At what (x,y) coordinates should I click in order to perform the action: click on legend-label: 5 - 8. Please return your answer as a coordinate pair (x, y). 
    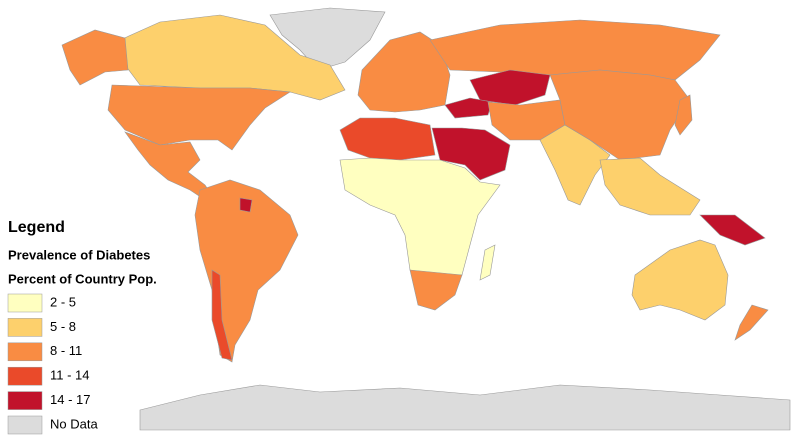
    Looking at the image, I should click on (63, 326).